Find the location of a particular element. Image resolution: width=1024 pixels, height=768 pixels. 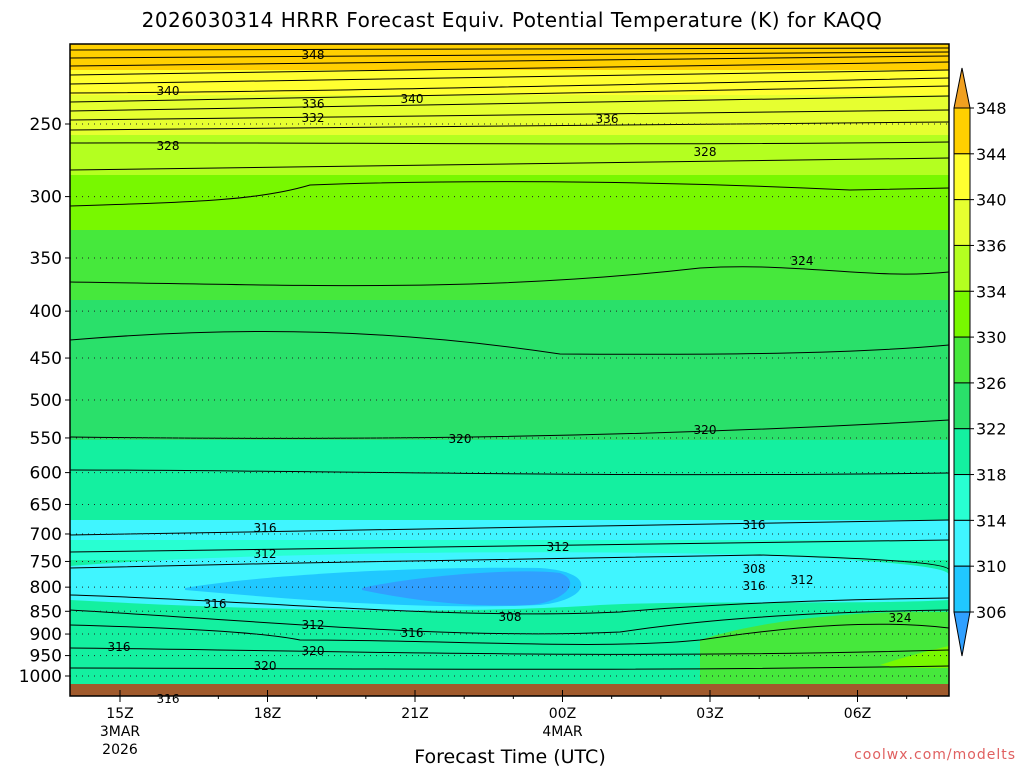

colorbar-top-arrow is located at coordinates (962, 88).